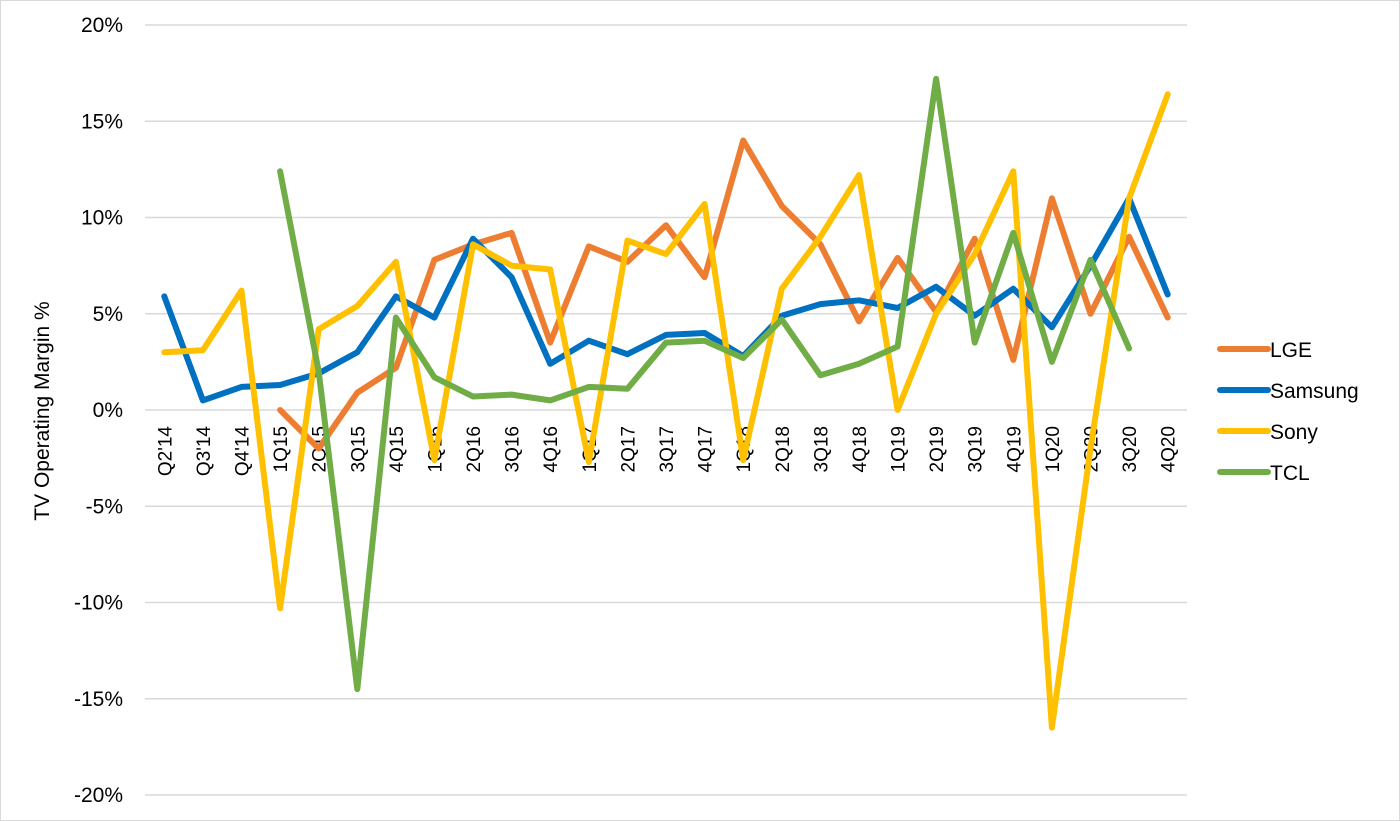 The height and width of the screenshot is (821, 1400). What do you see at coordinates (976, 449) in the screenshot?
I see `x-tick-label: 3Q19` at bounding box center [976, 449].